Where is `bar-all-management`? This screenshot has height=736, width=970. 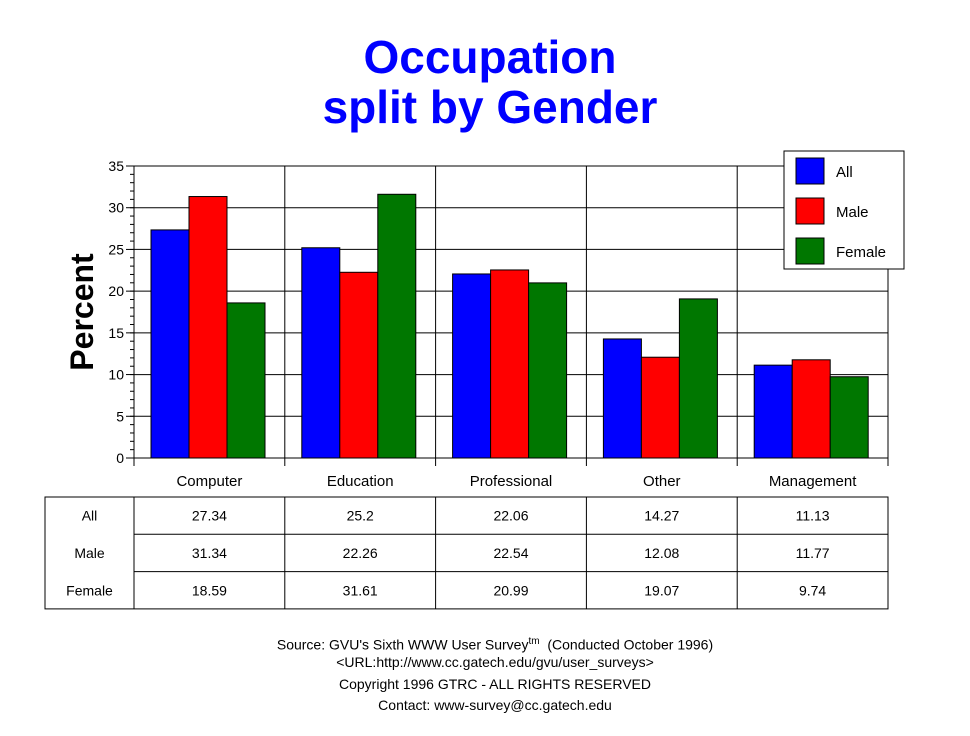 bar-all-management is located at coordinates (773, 411).